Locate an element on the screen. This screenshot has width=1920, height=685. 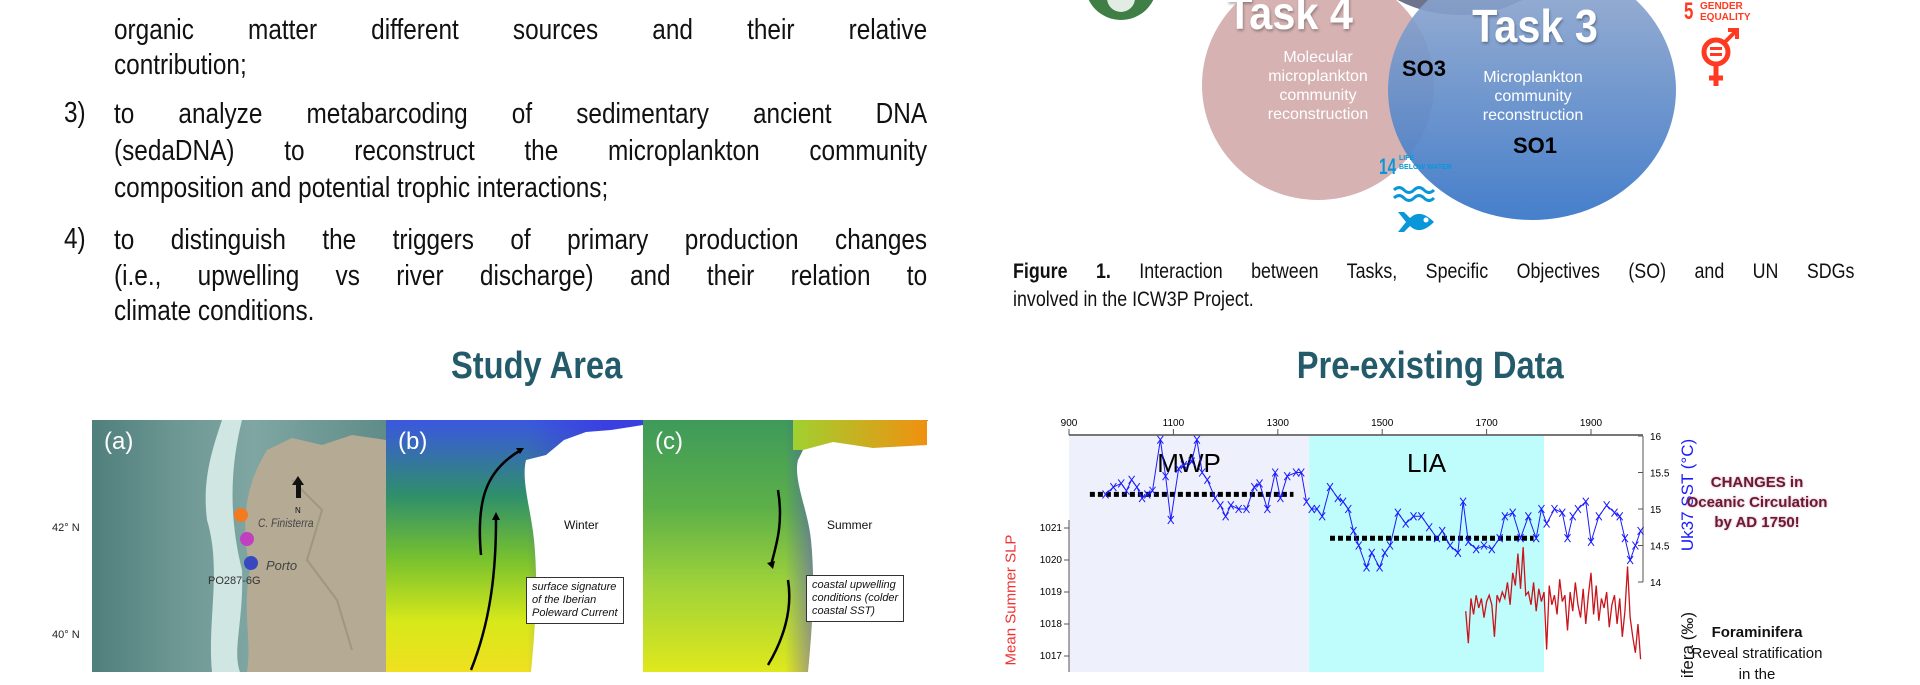
so3-label: SO3 is located at coordinates (1424, 68).